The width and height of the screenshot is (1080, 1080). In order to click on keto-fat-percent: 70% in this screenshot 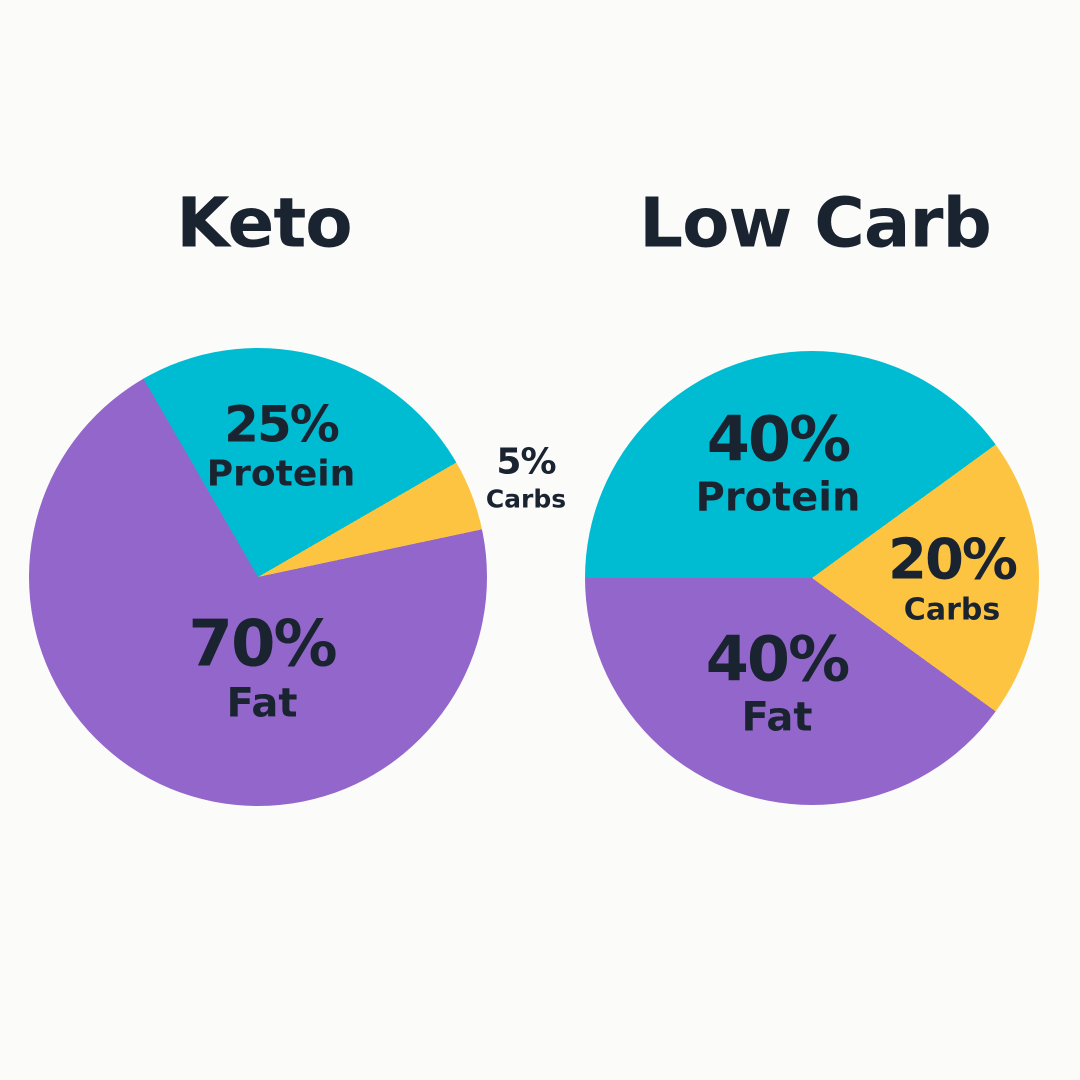, I will do `click(262, 644)`.